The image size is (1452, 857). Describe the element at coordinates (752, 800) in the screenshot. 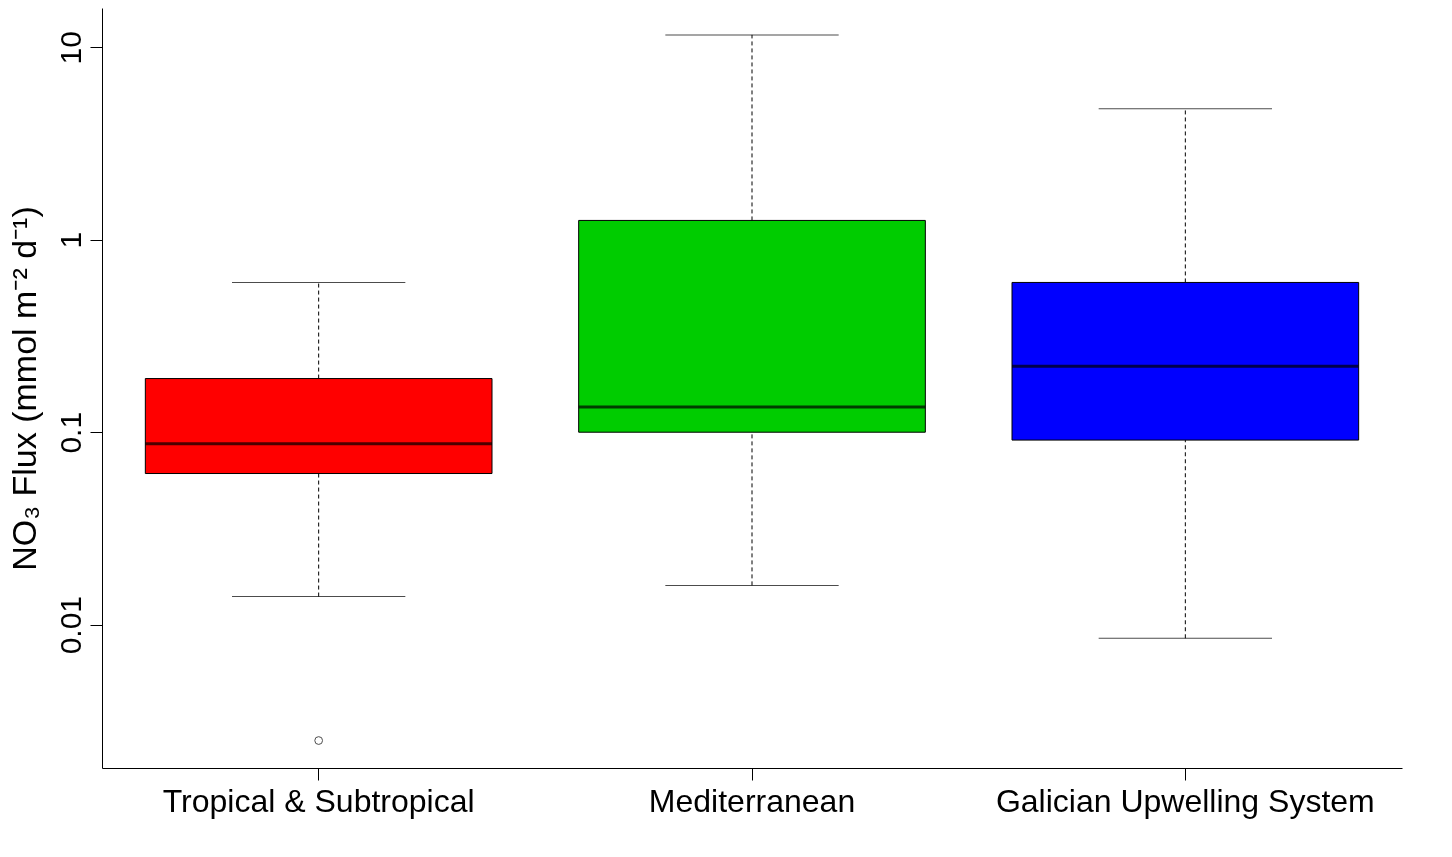

I see `x-tick-label: Mediterranean` at that location.